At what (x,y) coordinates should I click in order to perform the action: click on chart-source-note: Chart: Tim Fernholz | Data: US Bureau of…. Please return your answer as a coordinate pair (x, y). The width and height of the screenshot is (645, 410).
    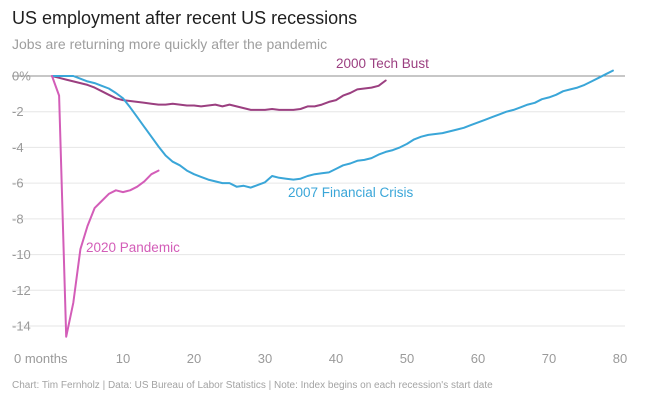
    Looking at the image, I should click on (252, 385).